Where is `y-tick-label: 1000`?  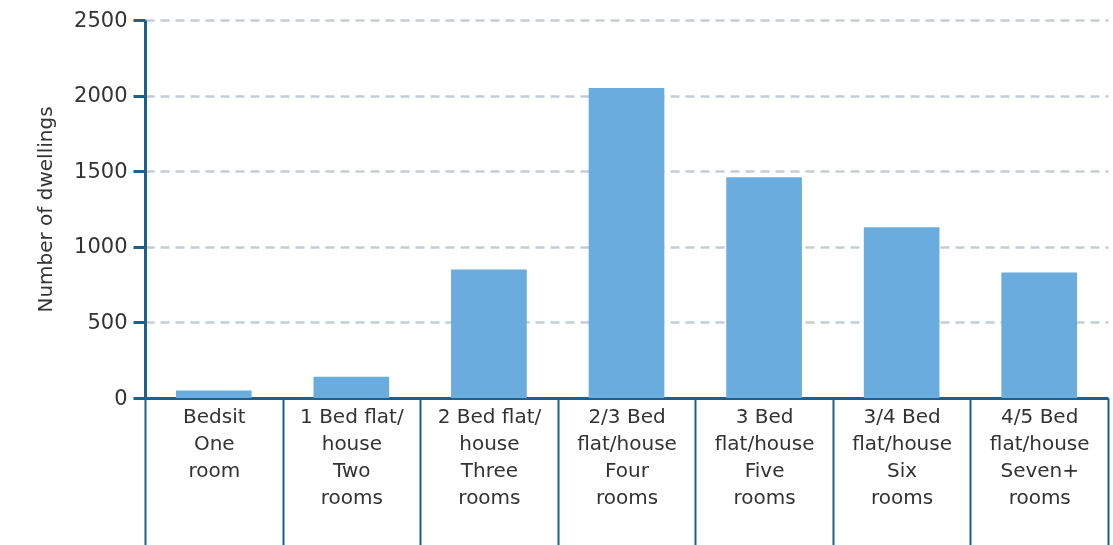 y-tick-label: 1000 is located at coordinates (101, 246).